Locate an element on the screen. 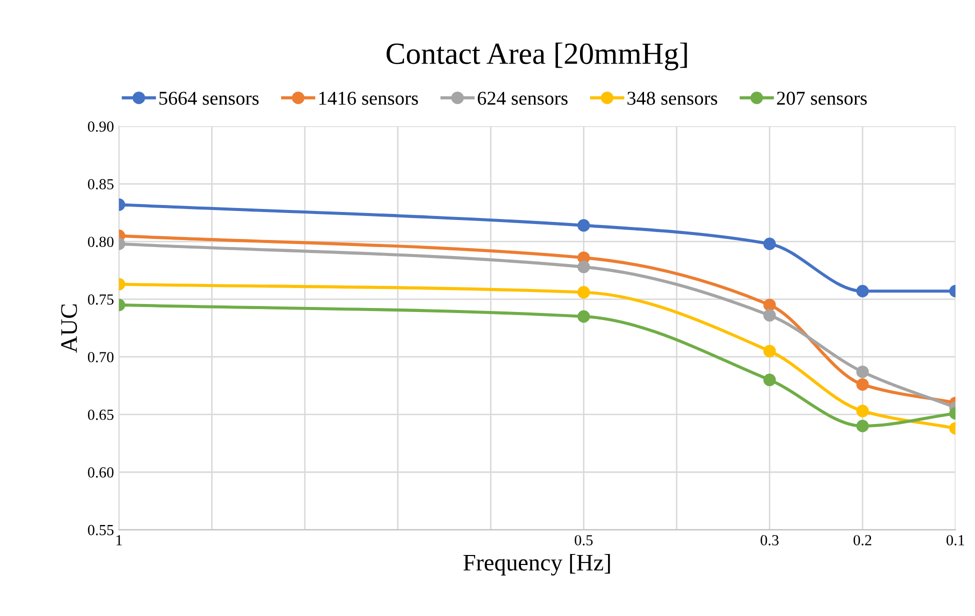  x-tick-label: 0.2 is located at coordinates (863, 540).